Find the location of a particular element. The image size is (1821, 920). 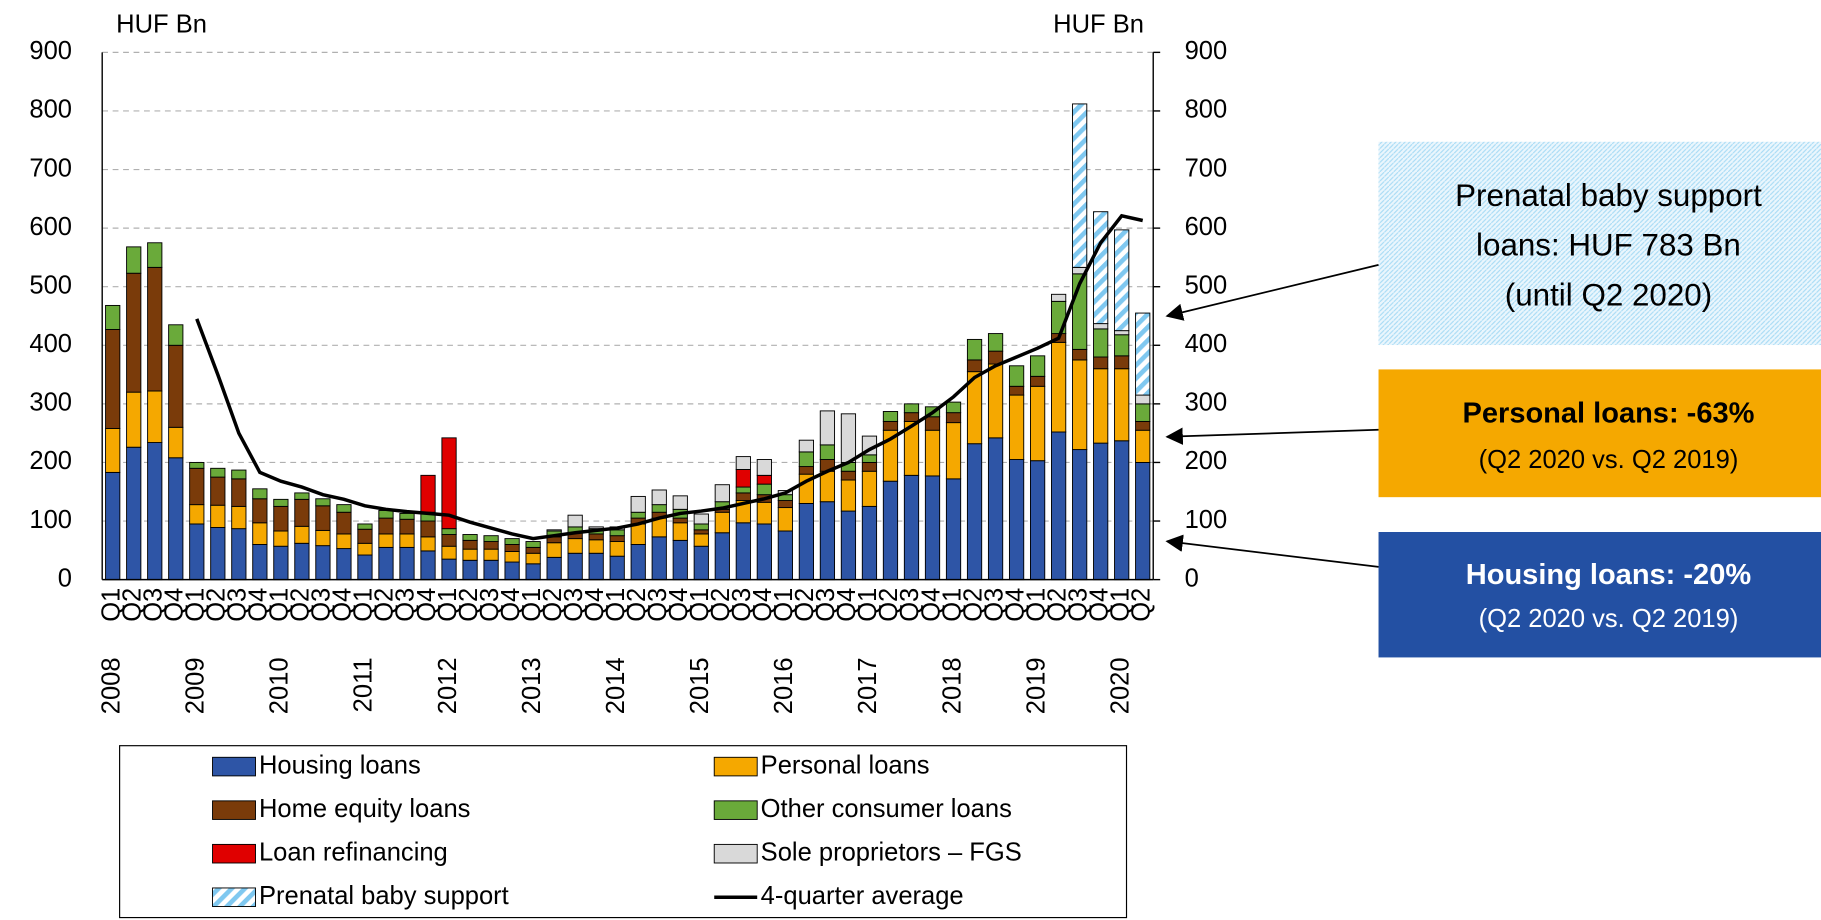

y-tick-label: 200 is located at coordinates (50, 461).